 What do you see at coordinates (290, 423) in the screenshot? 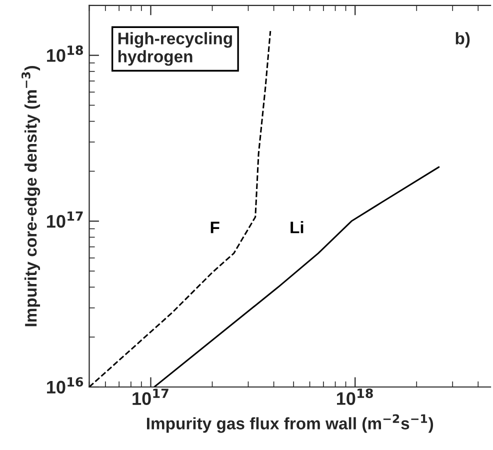
I see `x-axis-title: Impurity gas flux from wall (m$^{−2}$s$^{−1}$)` at bounding box center [290, 423].